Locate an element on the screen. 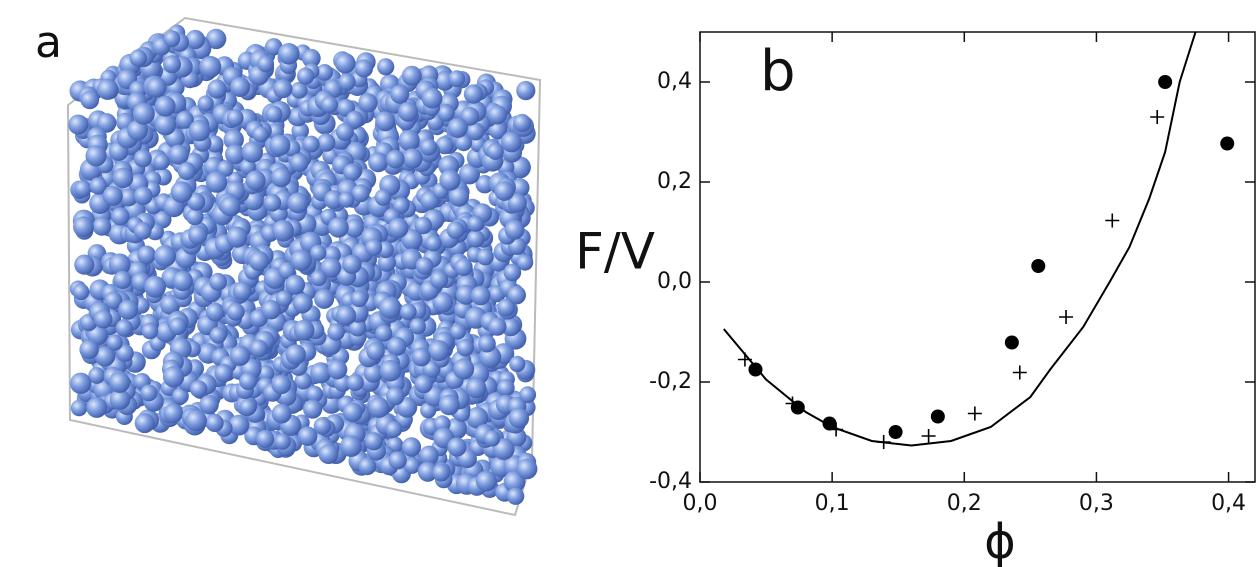 This screenshot has width=1256, height=567. y-tick-label: -0,2 is located at coordinates (670, 381).